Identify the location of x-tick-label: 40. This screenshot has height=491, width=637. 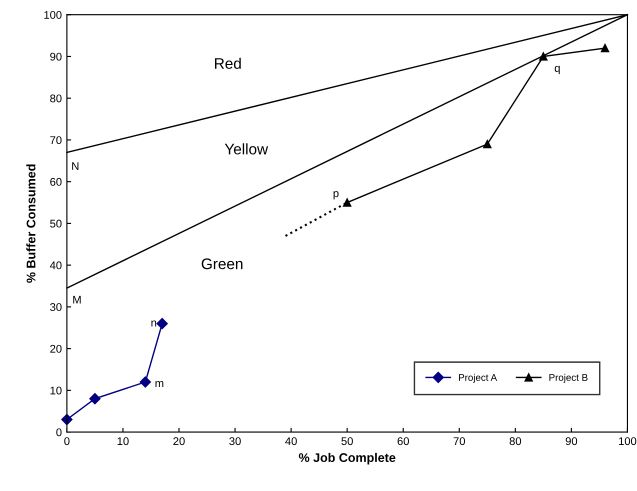
(291, 441).